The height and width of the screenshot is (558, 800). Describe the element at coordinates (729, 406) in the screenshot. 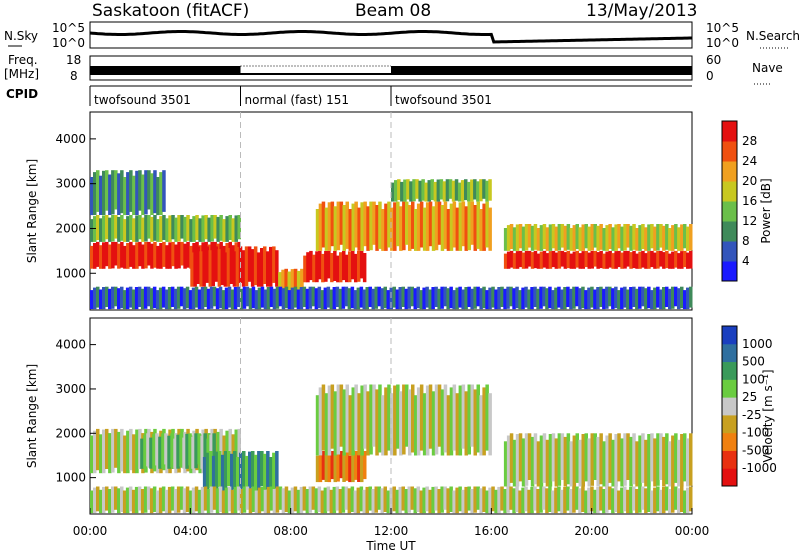

I see `colorbar-swatch` at that location.